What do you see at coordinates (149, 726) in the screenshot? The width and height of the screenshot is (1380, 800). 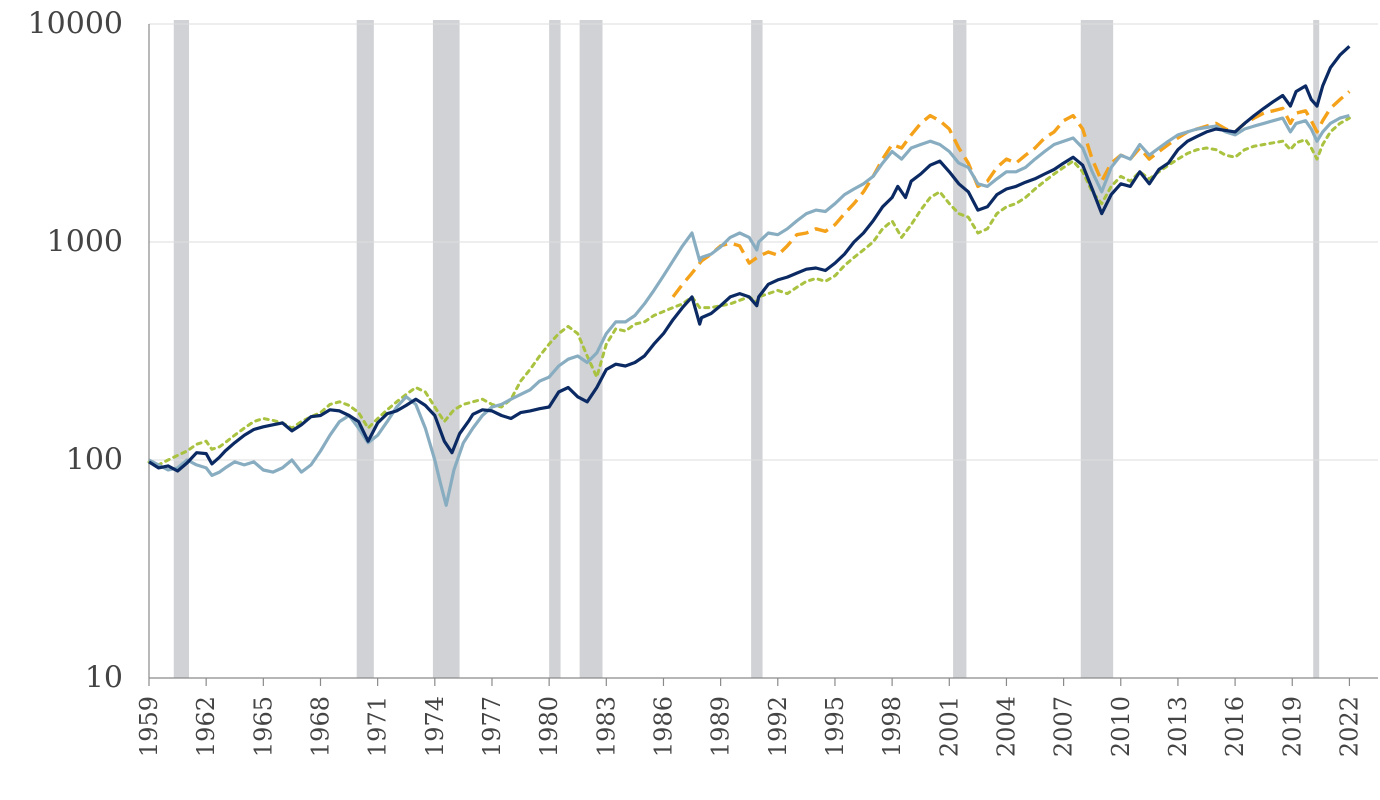 I see `x-tick-label: 1959` at bounding box center [149, 726].